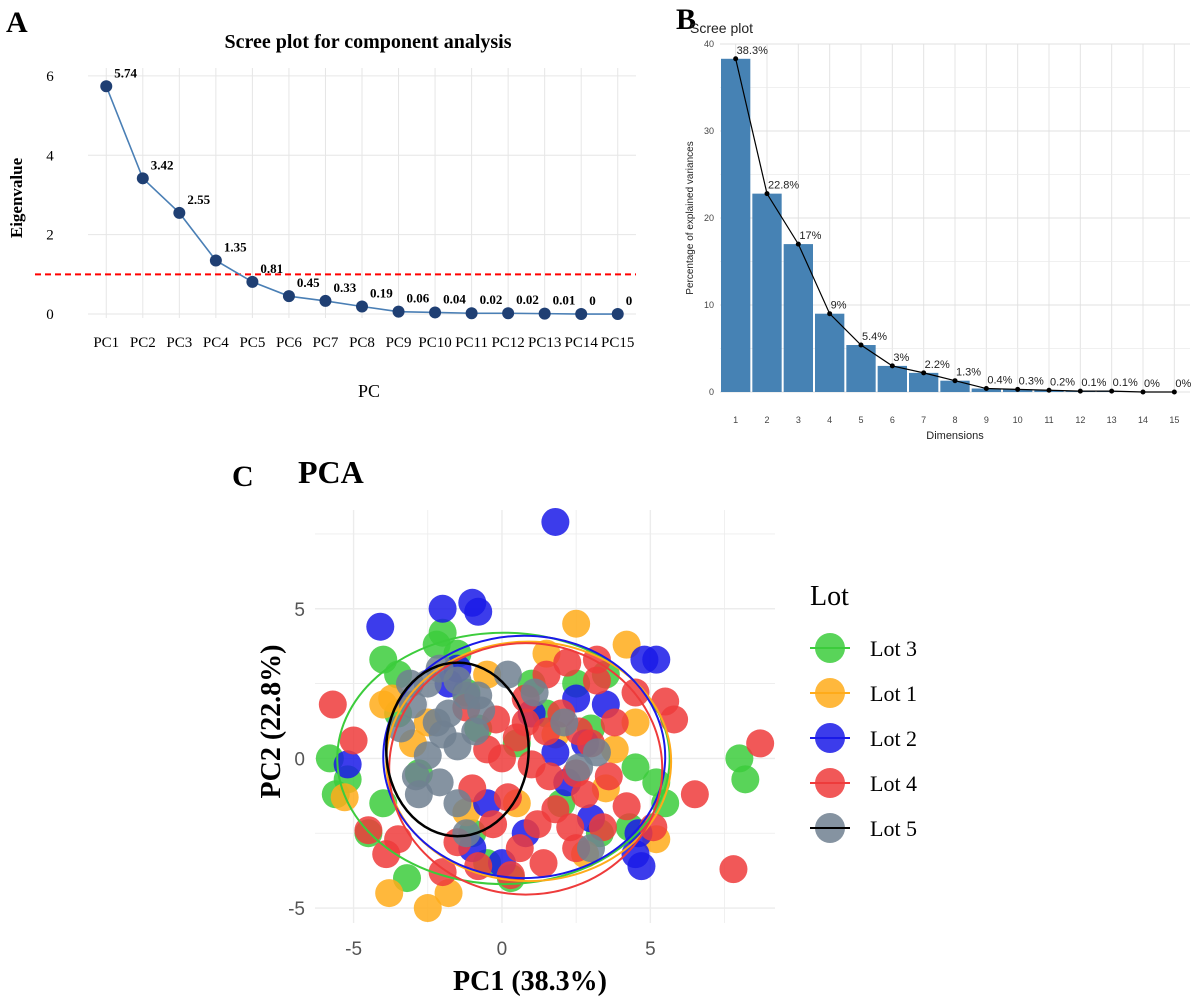  I want to click on x-tick-label: PC1, so click(106, 343).